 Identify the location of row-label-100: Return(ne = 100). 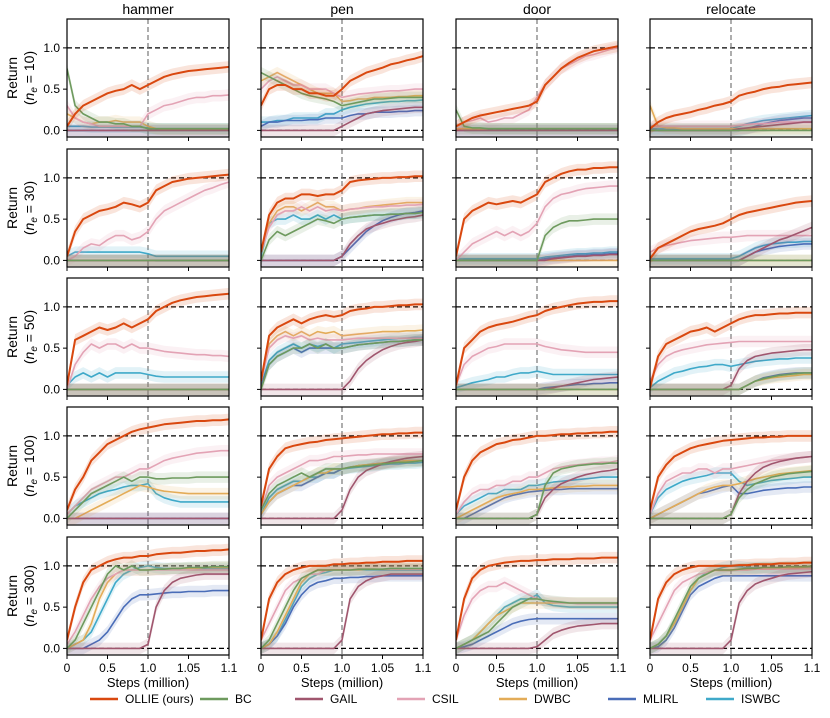
(22, 466).